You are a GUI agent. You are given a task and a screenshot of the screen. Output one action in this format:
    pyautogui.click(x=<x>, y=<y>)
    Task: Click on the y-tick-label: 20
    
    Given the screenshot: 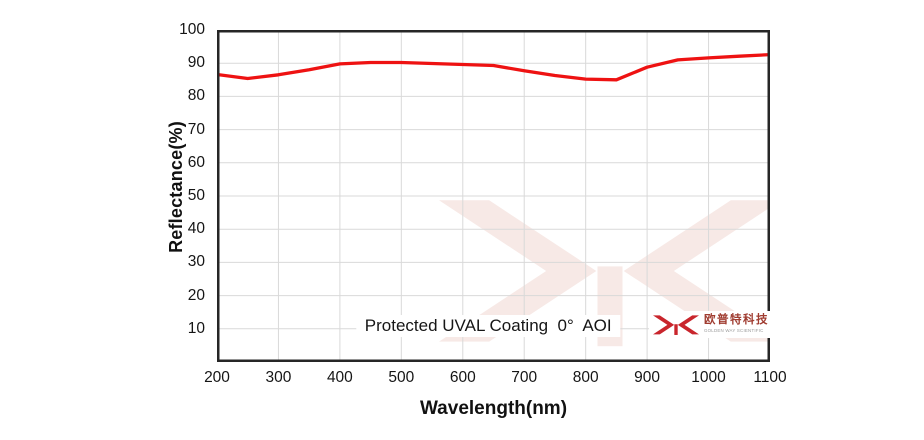 What is the action you would take?
    pyautogui.click(x=196, y=295)
    